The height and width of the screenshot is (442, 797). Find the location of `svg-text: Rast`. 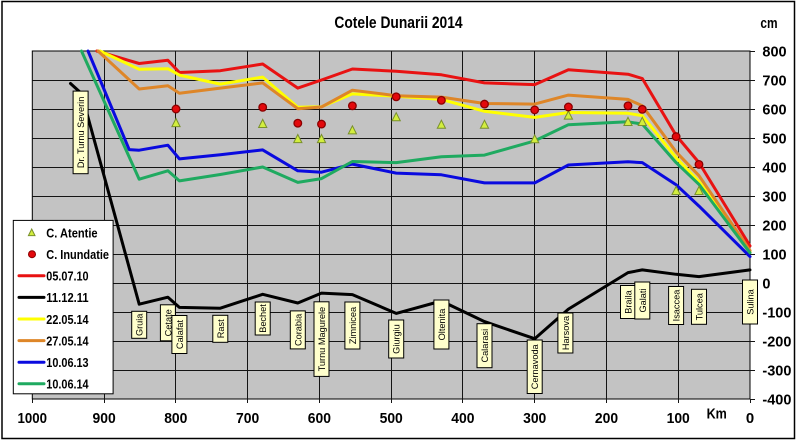

svg-text: Rast is located at coordinates (221, 328).